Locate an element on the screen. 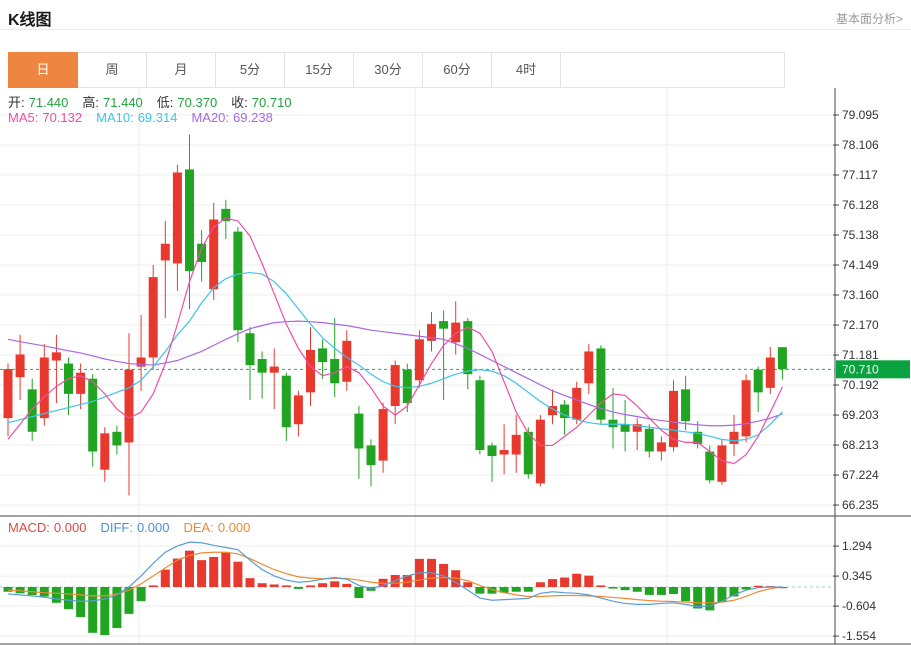 The height and width of the screenshot is (645, 911). legend-label: MACD: is located at coordinates (29, 527).